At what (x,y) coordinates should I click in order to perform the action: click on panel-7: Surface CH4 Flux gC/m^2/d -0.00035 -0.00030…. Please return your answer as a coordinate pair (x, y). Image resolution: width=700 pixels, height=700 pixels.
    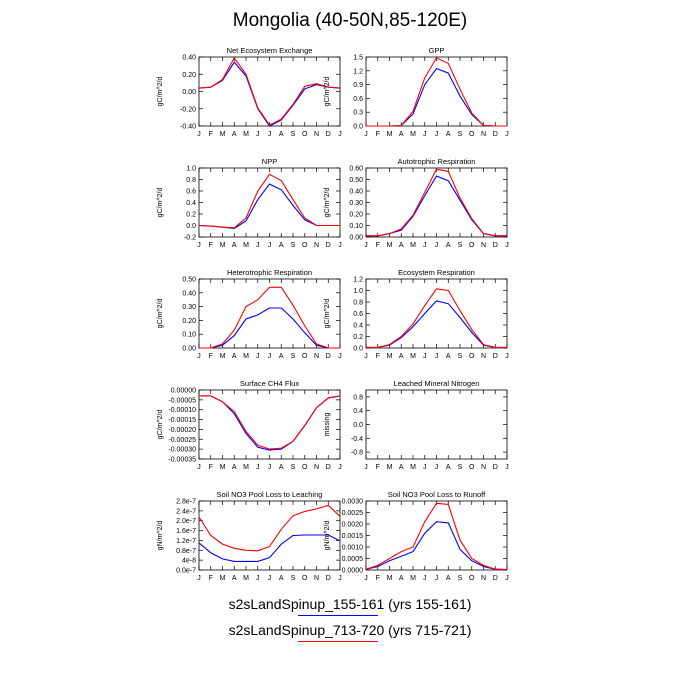
    Looking at the image, I should click on (249, 425).